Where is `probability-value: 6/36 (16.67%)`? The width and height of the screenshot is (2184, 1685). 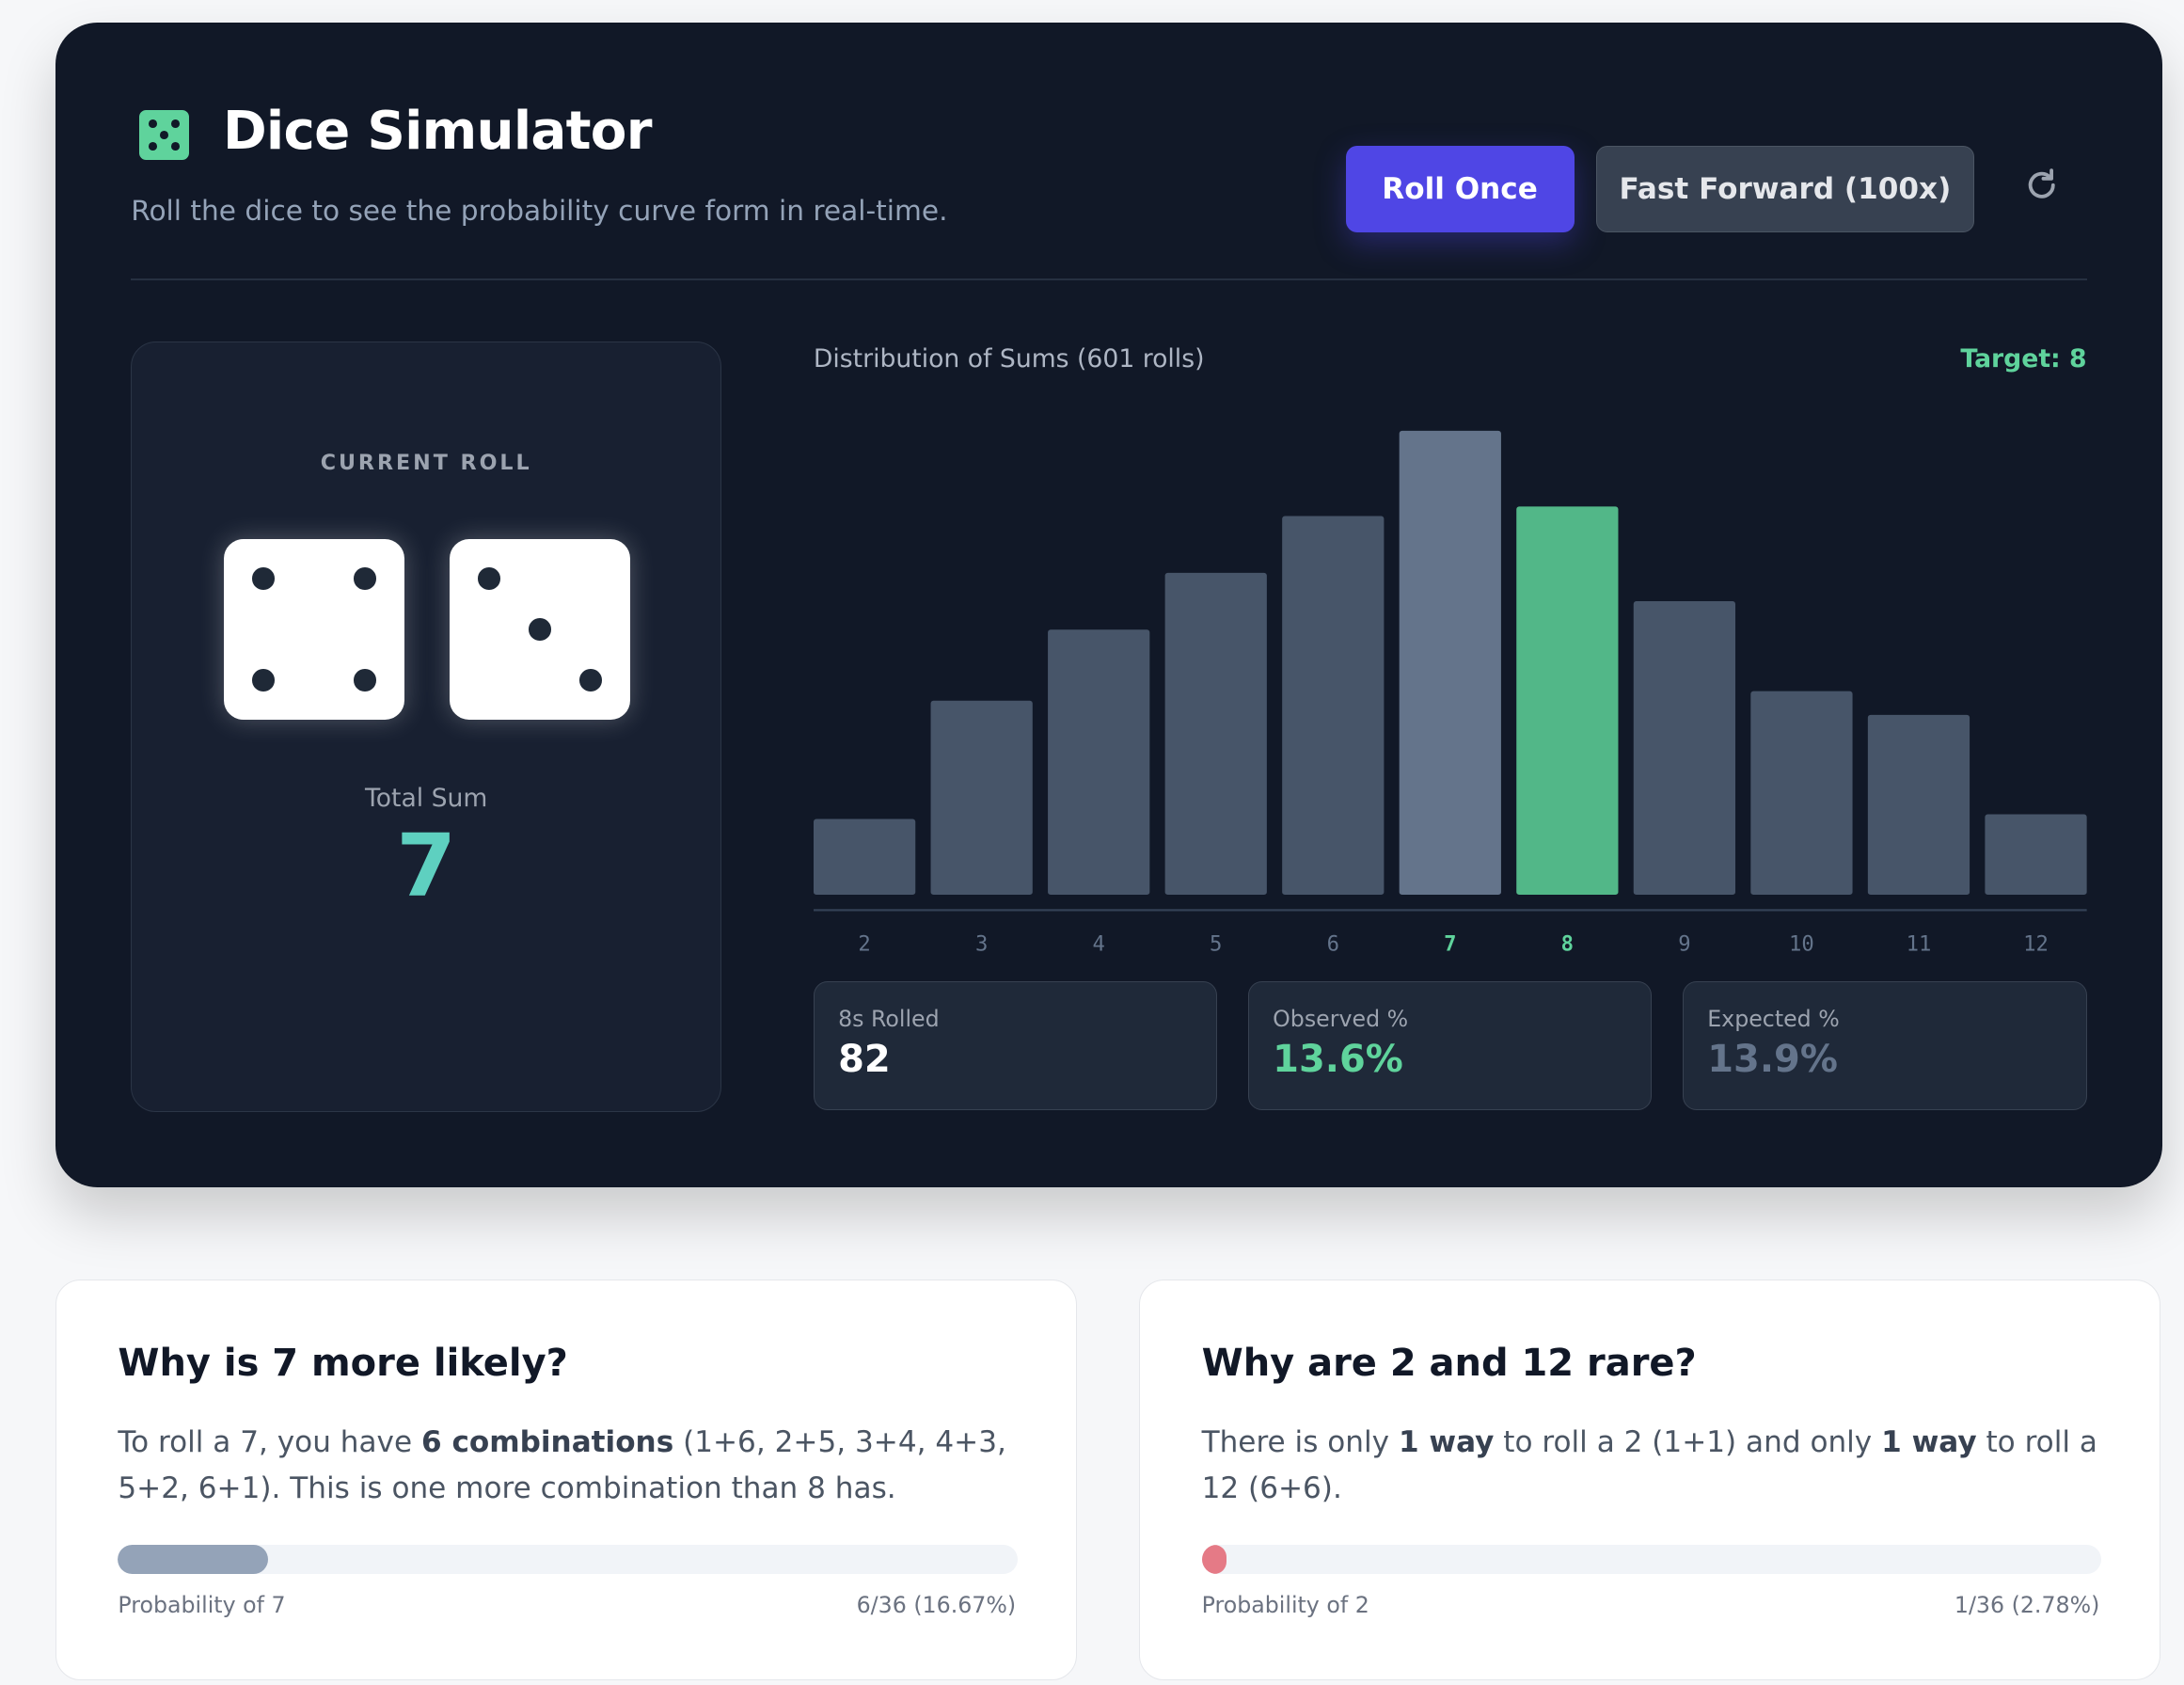
probability-value: 6/36 (16.67%) is located at coordinates (936, 1605).